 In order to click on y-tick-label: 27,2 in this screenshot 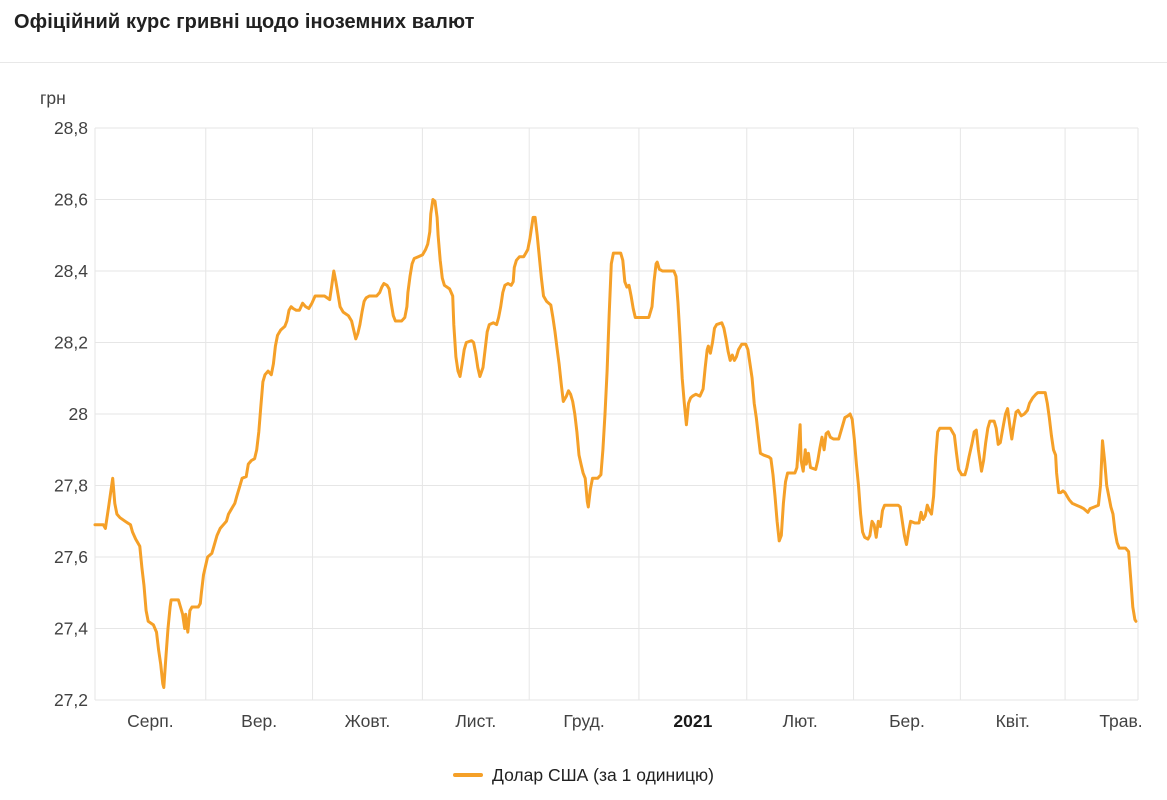, I will do `click(71, 700)`.